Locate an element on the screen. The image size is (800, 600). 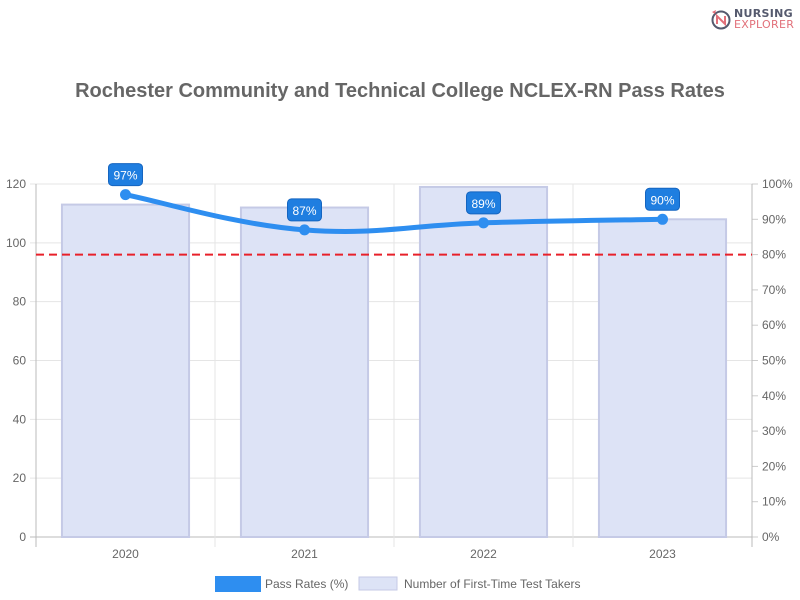
right-tick-label: 80% is located at coordinates (774, 255).